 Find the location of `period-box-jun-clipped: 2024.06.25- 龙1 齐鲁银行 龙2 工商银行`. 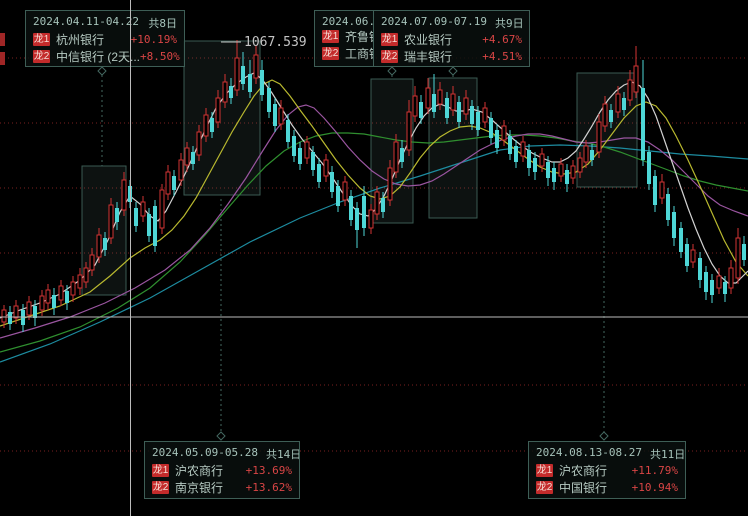

period-box-jun-clipped: 2024.06.25- 龙1 齐鲁银行 龙2 工商银行 is located at coordinates (344, 38).